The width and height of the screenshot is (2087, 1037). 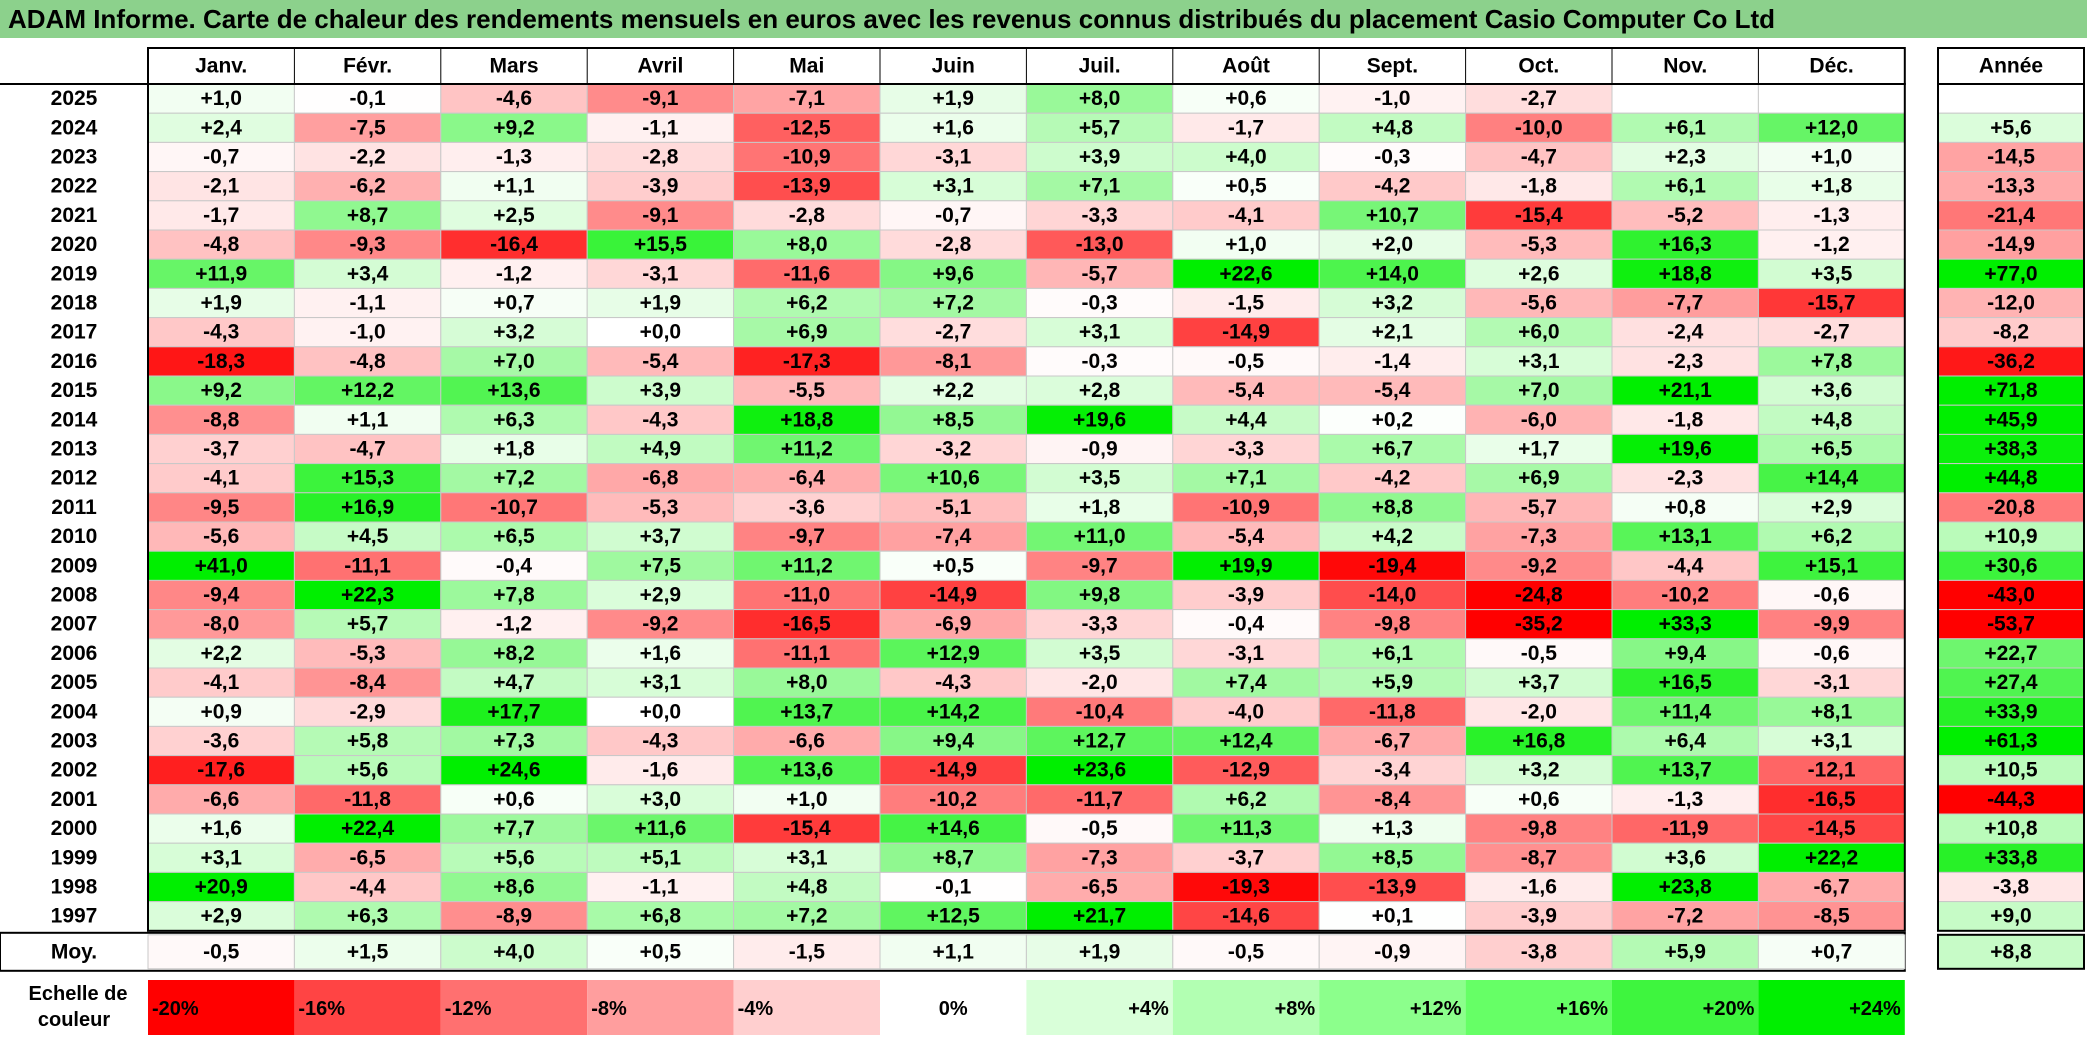 What do you see at coordinates (660, 157) in the screenshot?
I see `cell-value: -2,8` at bounding box center [660, 157].